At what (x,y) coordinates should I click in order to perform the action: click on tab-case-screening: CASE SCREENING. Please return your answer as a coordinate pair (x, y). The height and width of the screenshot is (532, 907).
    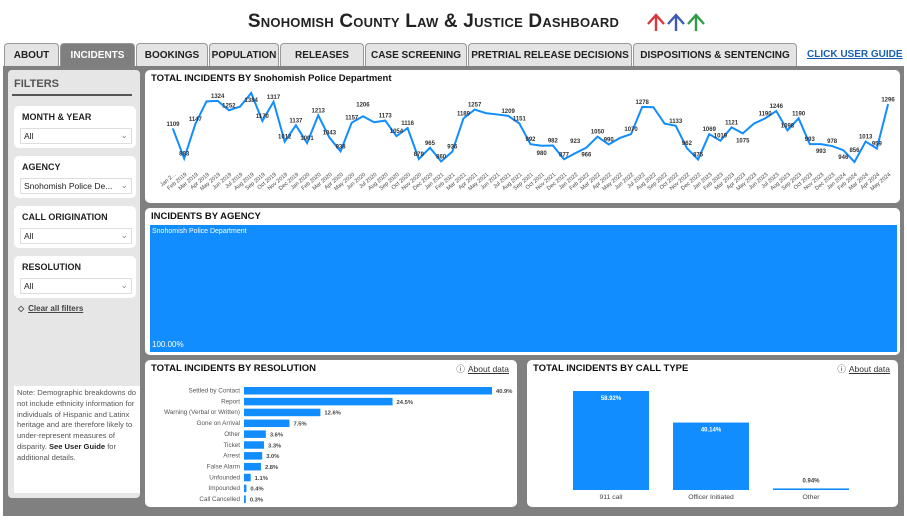
    Looking at the image, I should click on (416, 55).